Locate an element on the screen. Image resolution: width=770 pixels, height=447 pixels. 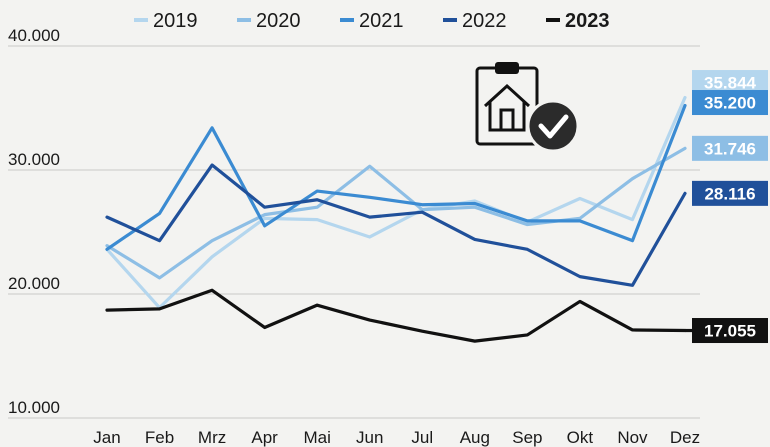
end-label-text: 35.200 is located at coordinates (730, 103).